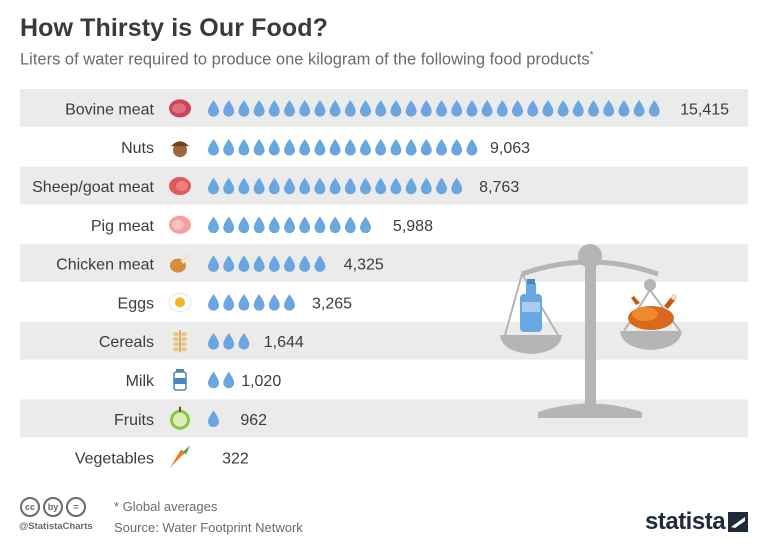 The width and height of the screenshot is (768, 547). What do you see at coordinates (397, 108) in the screenshot?
I see `data-row: Bovine meat 15,415` at bounding box center [397, 108].